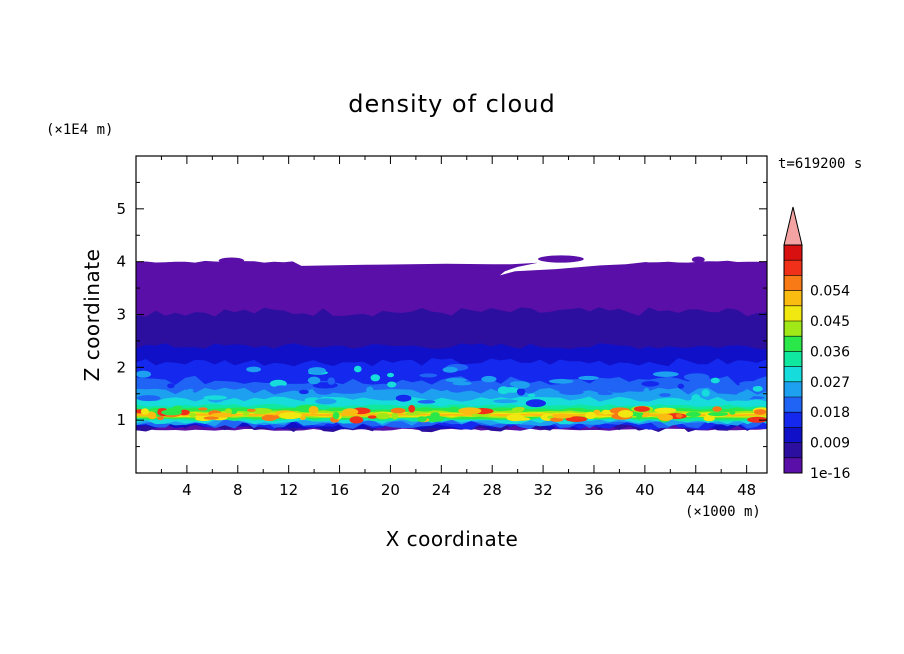 Image resolution: width=904 pixels, height=654 pixels. Describe the element at coordinates (451, 415) in the screenshot. I see `field-band` at that location.